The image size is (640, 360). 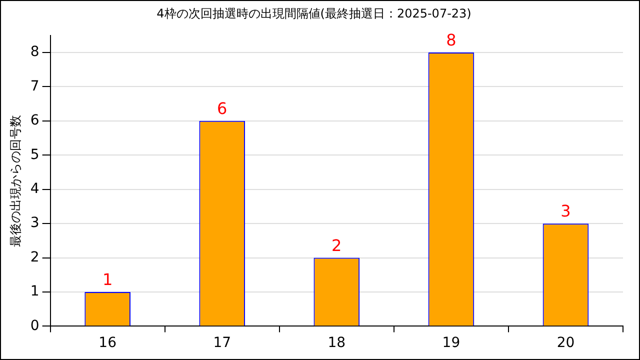 I want to click on x-tick-label: 16, so click(x=107, y=343).